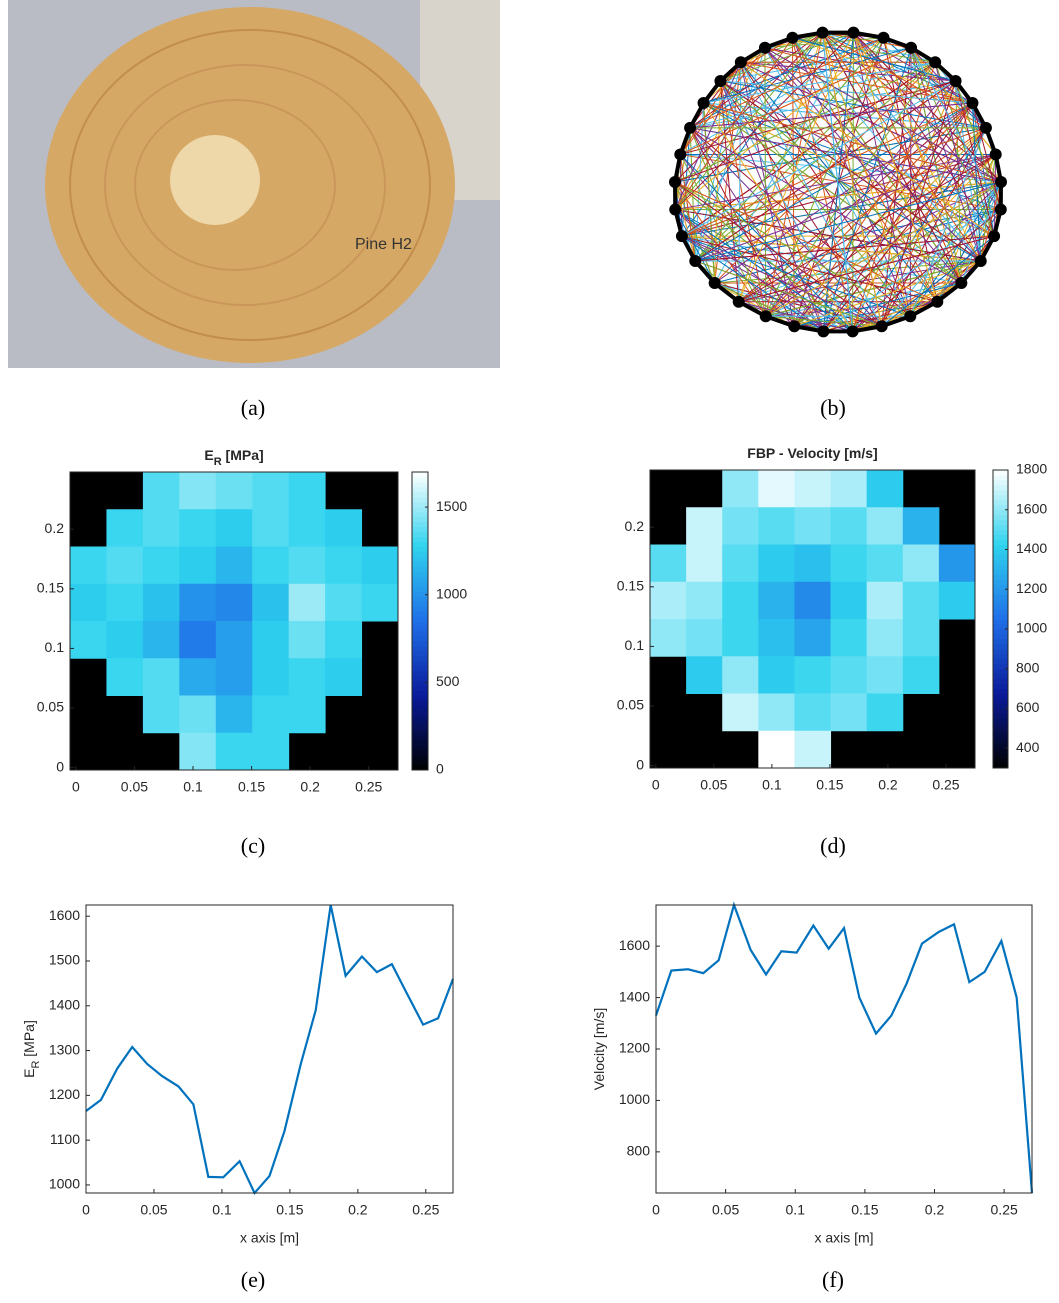  What do you see at coordinates (193, 787) in the screenshot?
I see `x-tick-label: 0.1` at bounding box center [193, 787].